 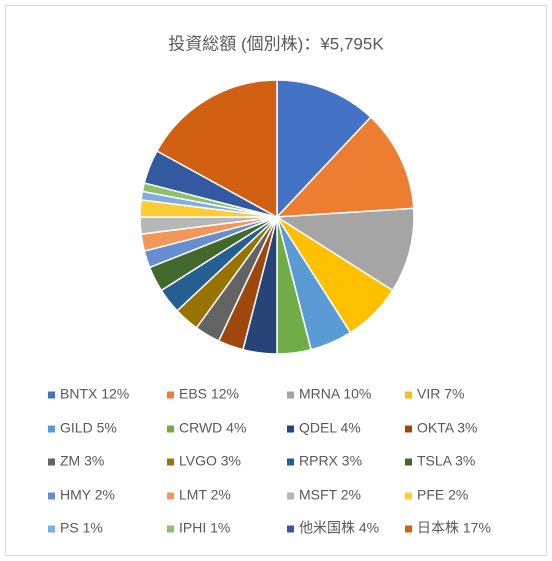 What do you see at coordinates (339, 528) in the screenshot?
I see `legend-label: 他米国株 4%` at bounding box center [339, 528].